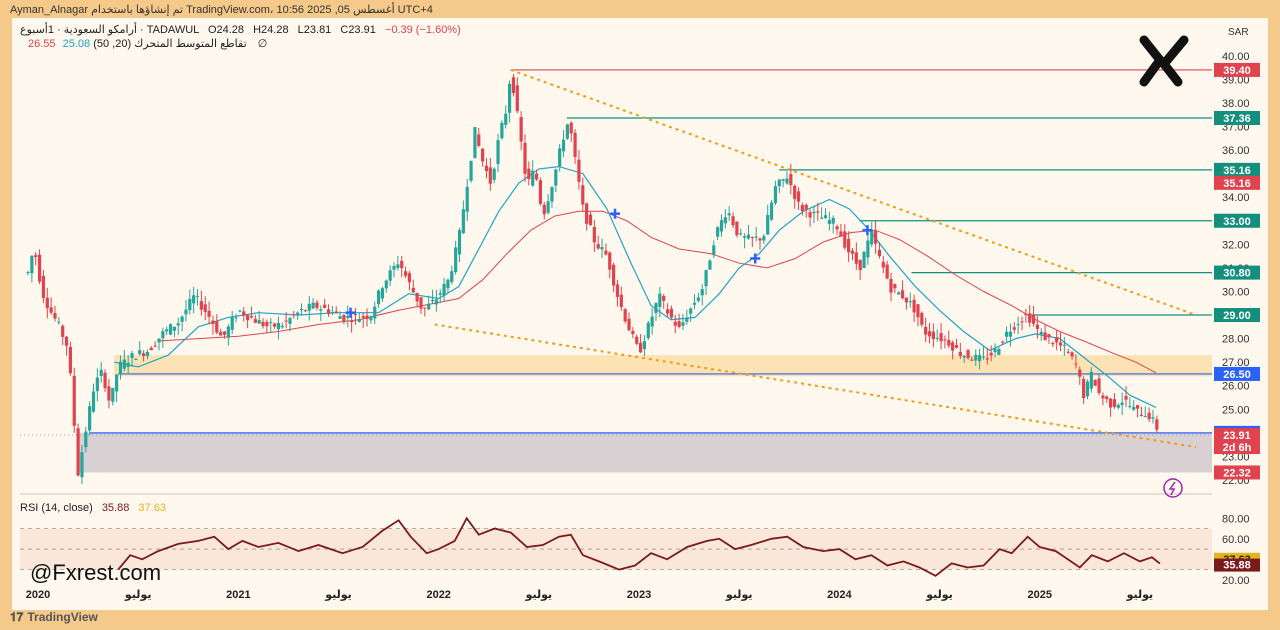 The width and height of the screenshot is (1280, 630). I want to click on level-label-4-bg, so click(1237, 220).